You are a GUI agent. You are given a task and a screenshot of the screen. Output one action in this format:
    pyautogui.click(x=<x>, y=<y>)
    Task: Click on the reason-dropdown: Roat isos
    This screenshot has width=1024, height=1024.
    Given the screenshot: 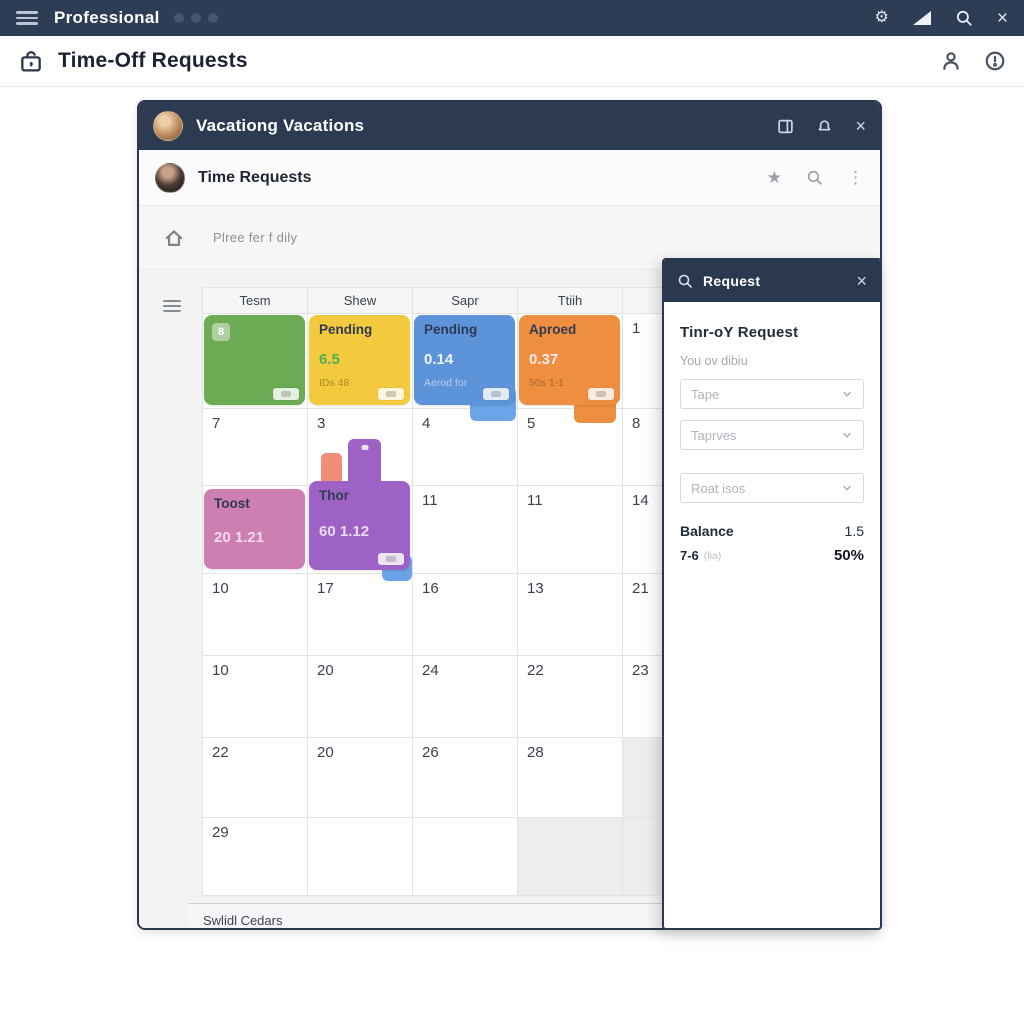 What is the action you would take?
    pyautogui.click(x=772, y=488)
    